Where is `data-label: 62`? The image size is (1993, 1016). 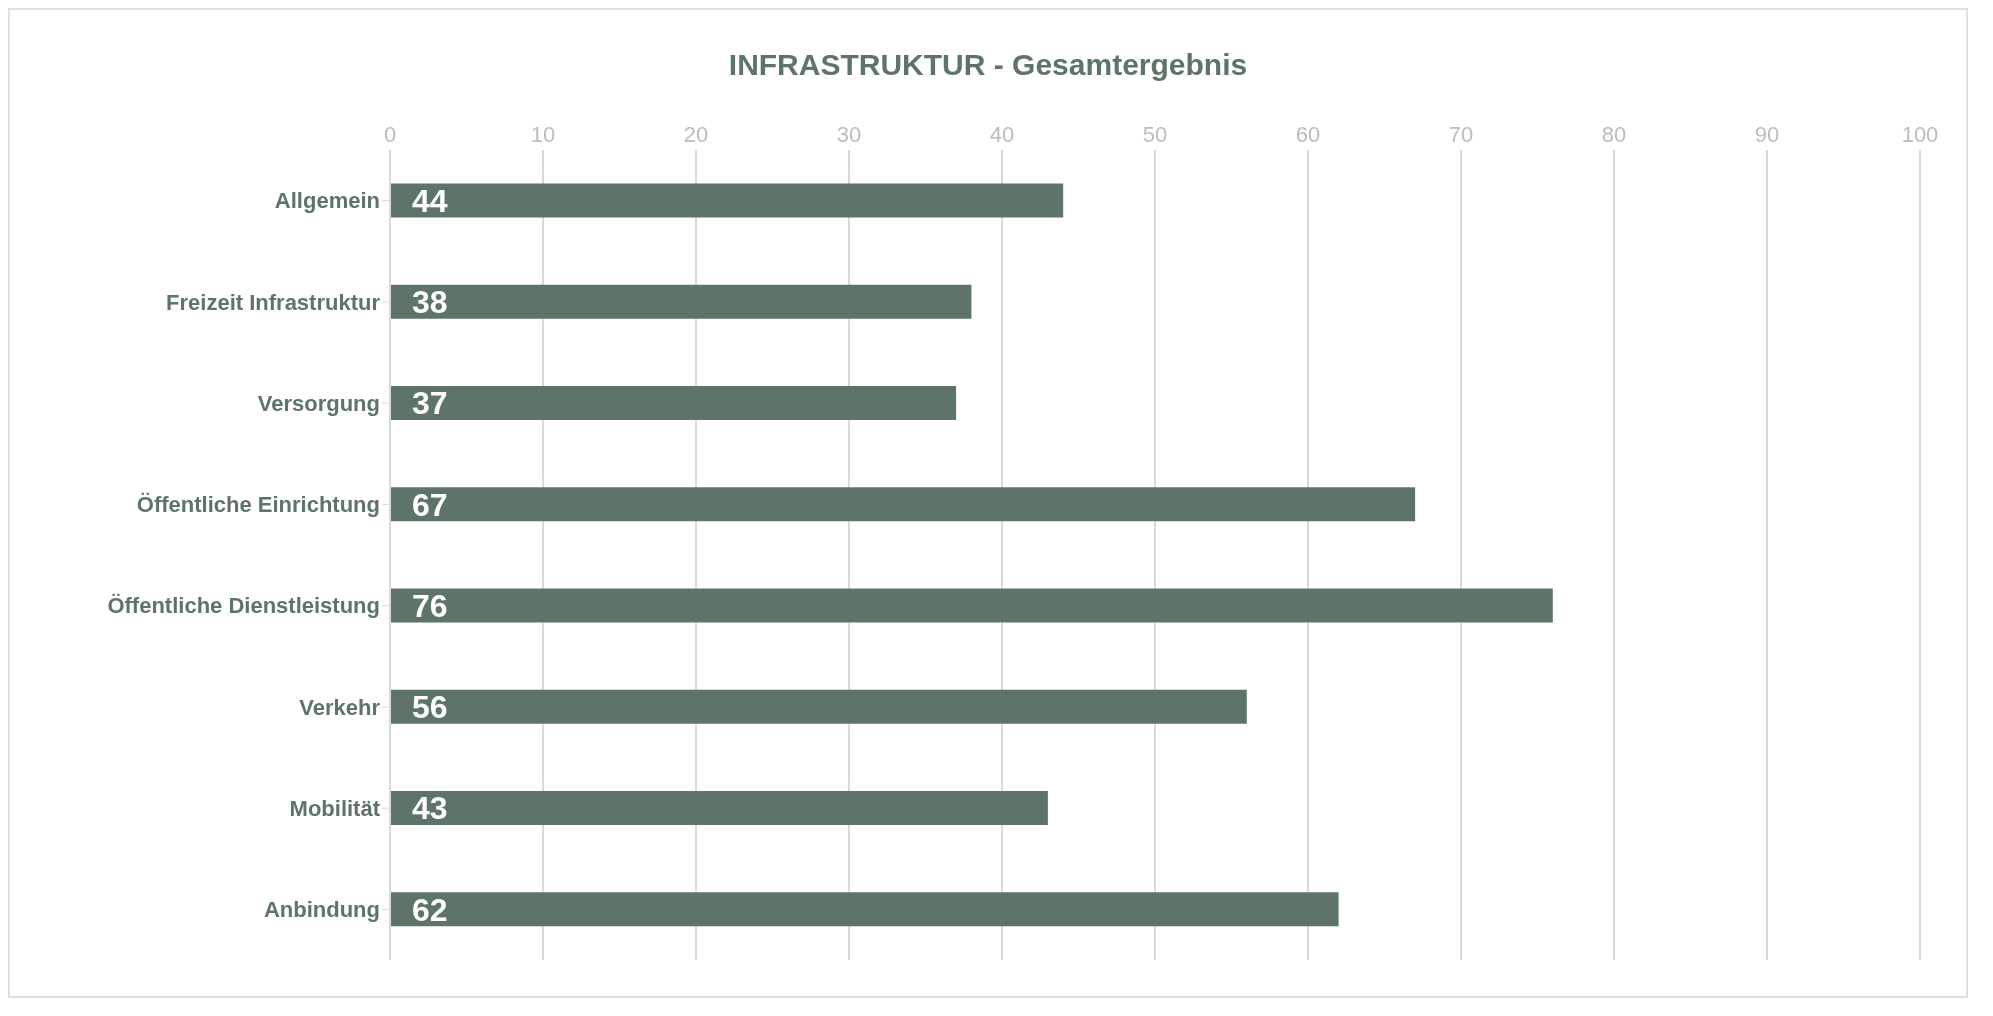
data-label: 62 is located at coordinates (430, 909).